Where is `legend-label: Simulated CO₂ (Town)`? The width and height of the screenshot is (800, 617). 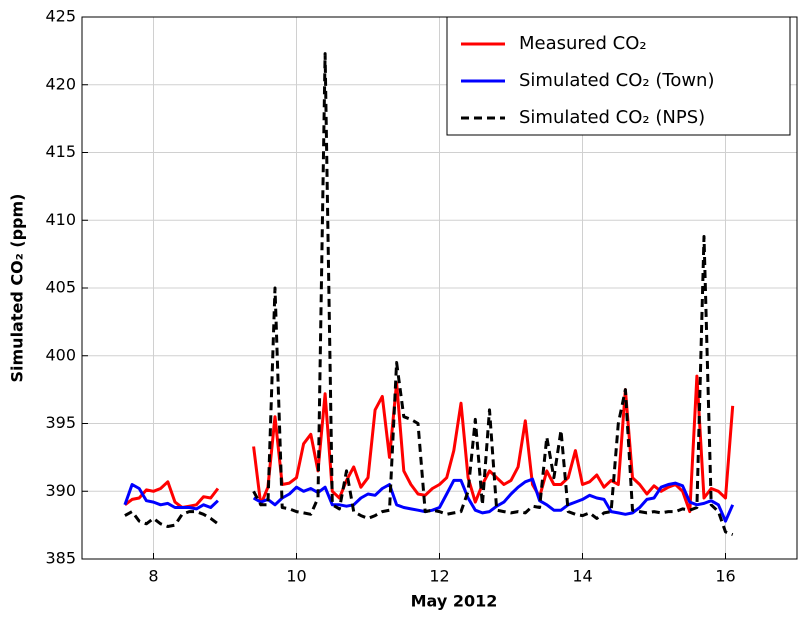 legend-label: Simulated CO₂ (Town) is located at coordinates (616, 80).